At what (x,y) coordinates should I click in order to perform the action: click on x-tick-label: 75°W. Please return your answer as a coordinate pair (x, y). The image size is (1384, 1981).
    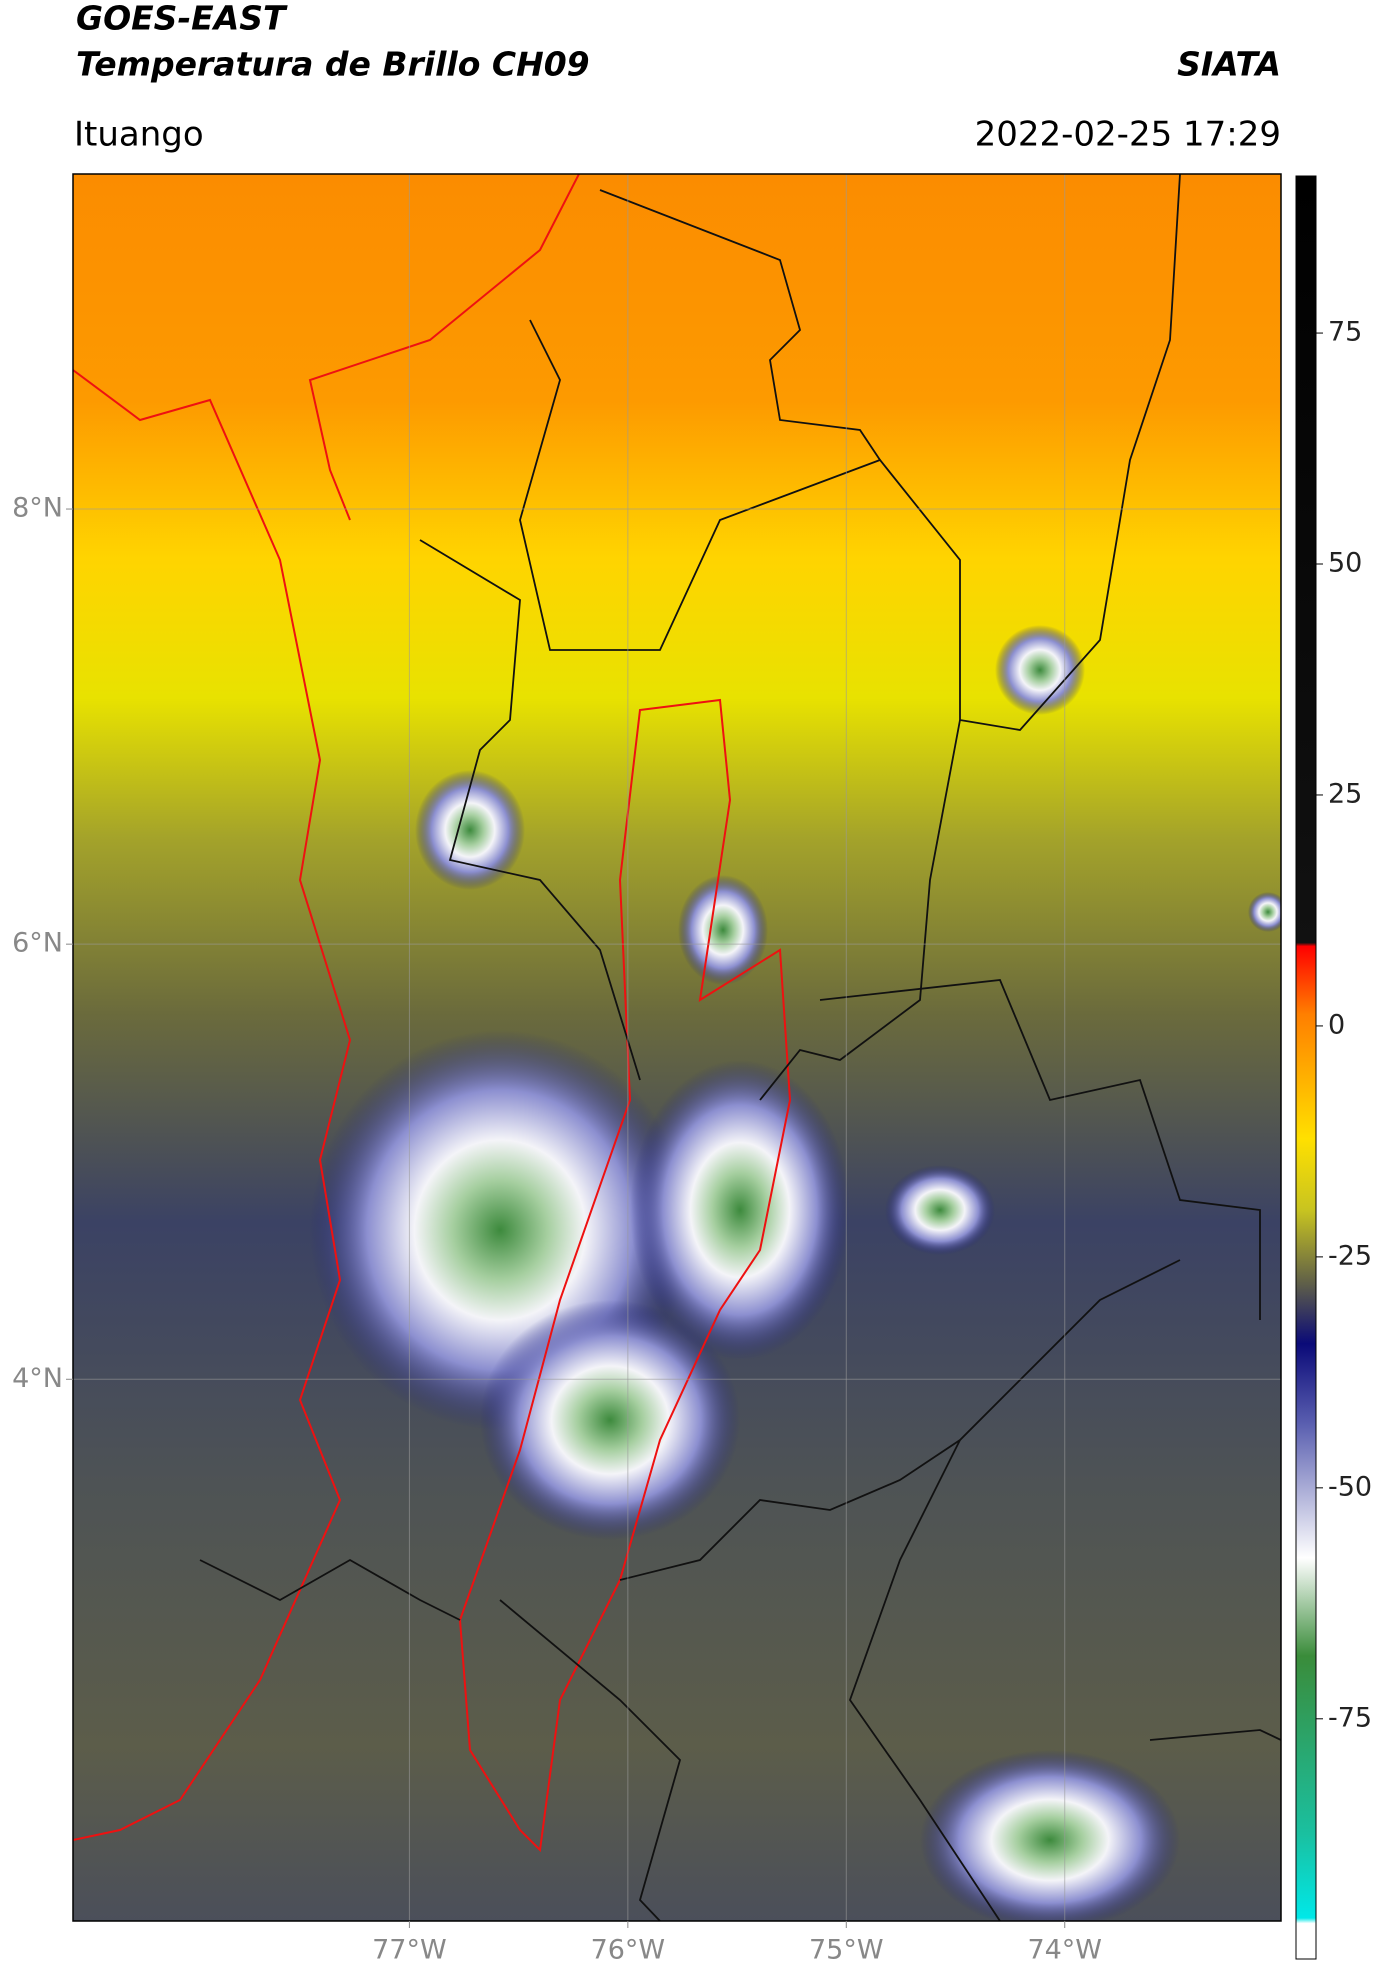
    Looking at the image, I should click on (846, 1950).